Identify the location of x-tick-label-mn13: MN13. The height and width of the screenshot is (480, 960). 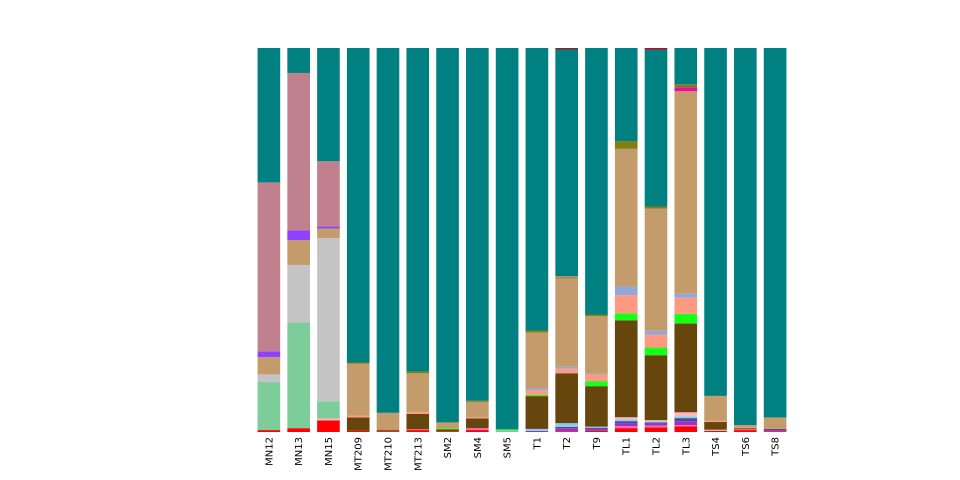
(299, 451).